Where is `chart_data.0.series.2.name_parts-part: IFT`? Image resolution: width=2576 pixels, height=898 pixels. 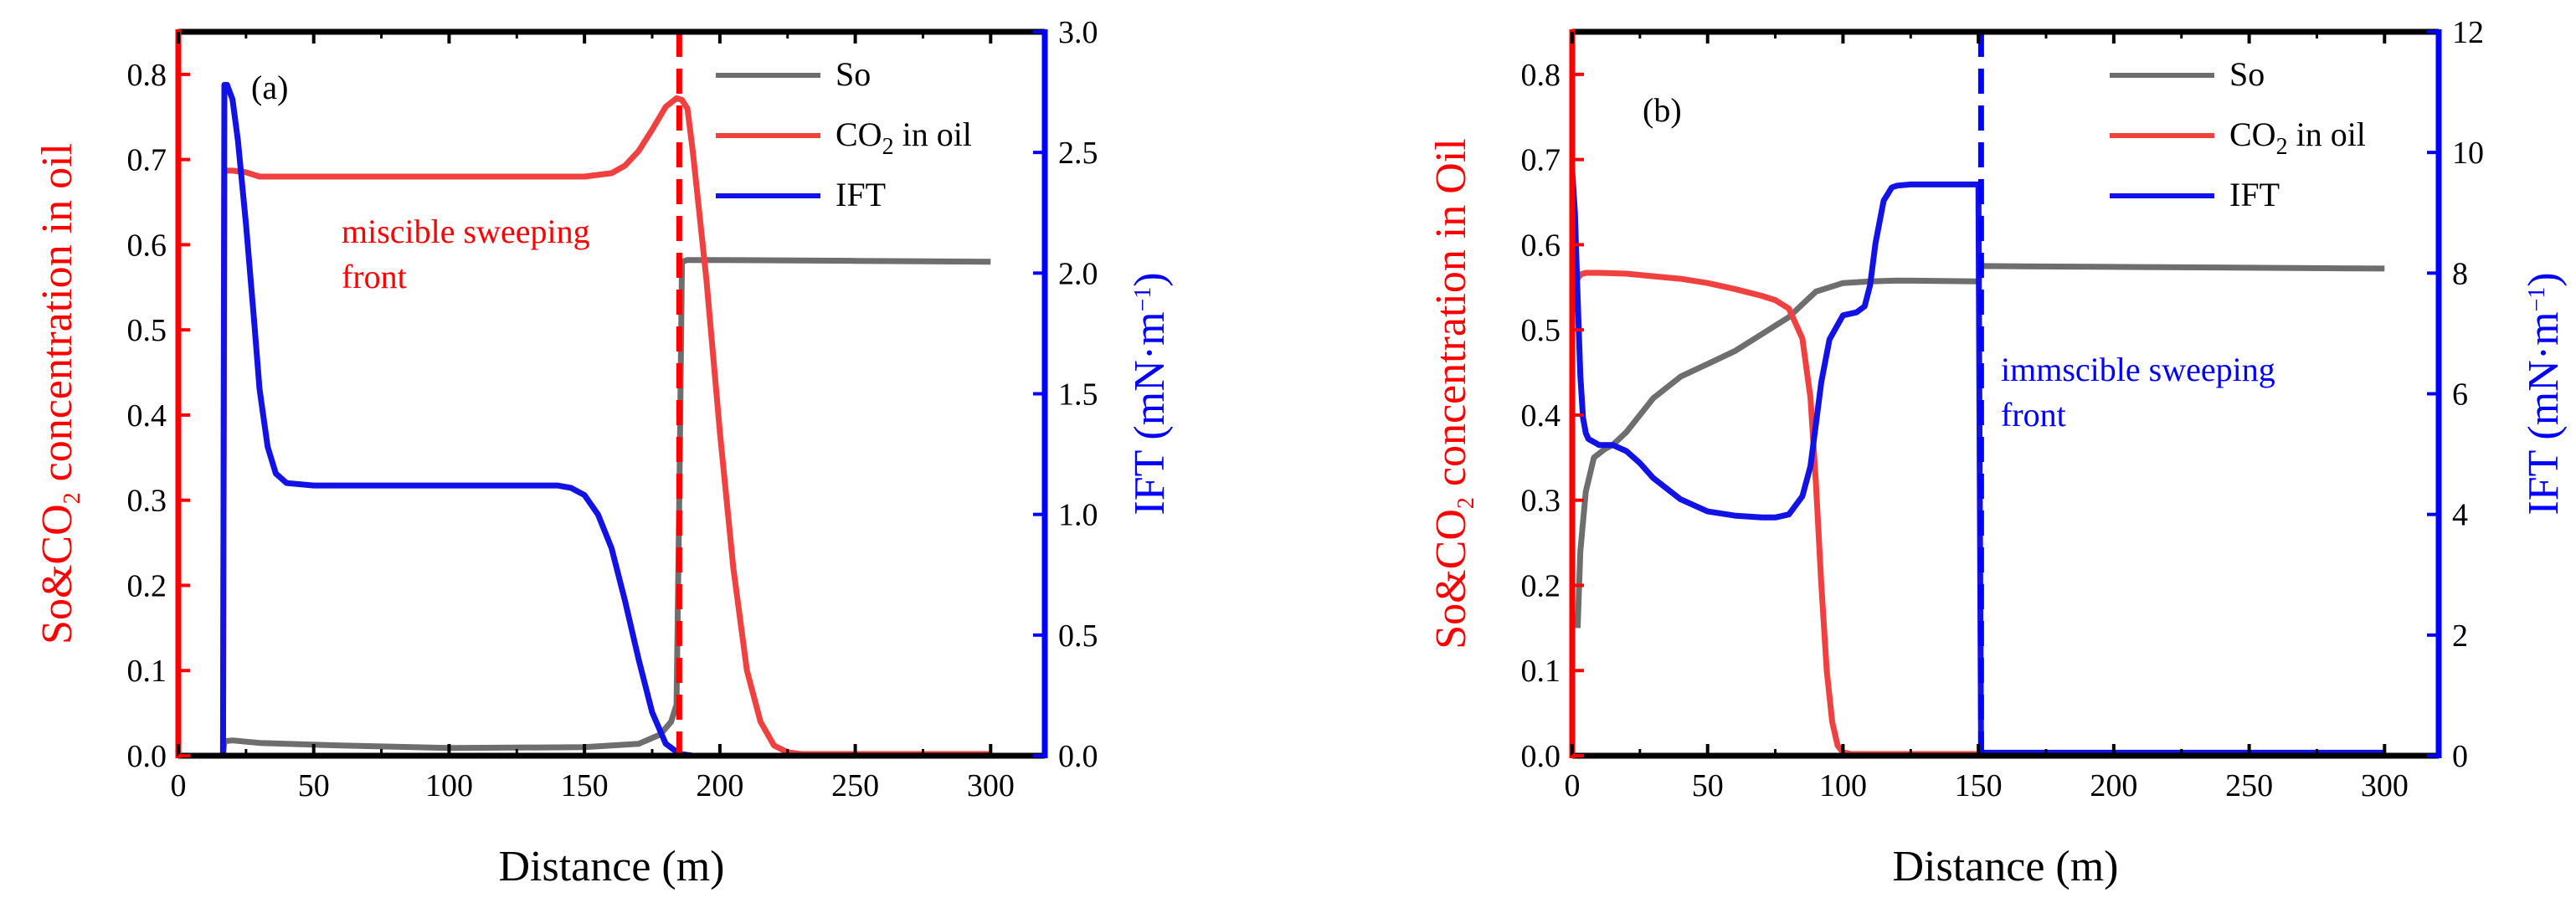 chart_data.0.series.2.name_parts-part: IFT is located at coordinates (861, 195).